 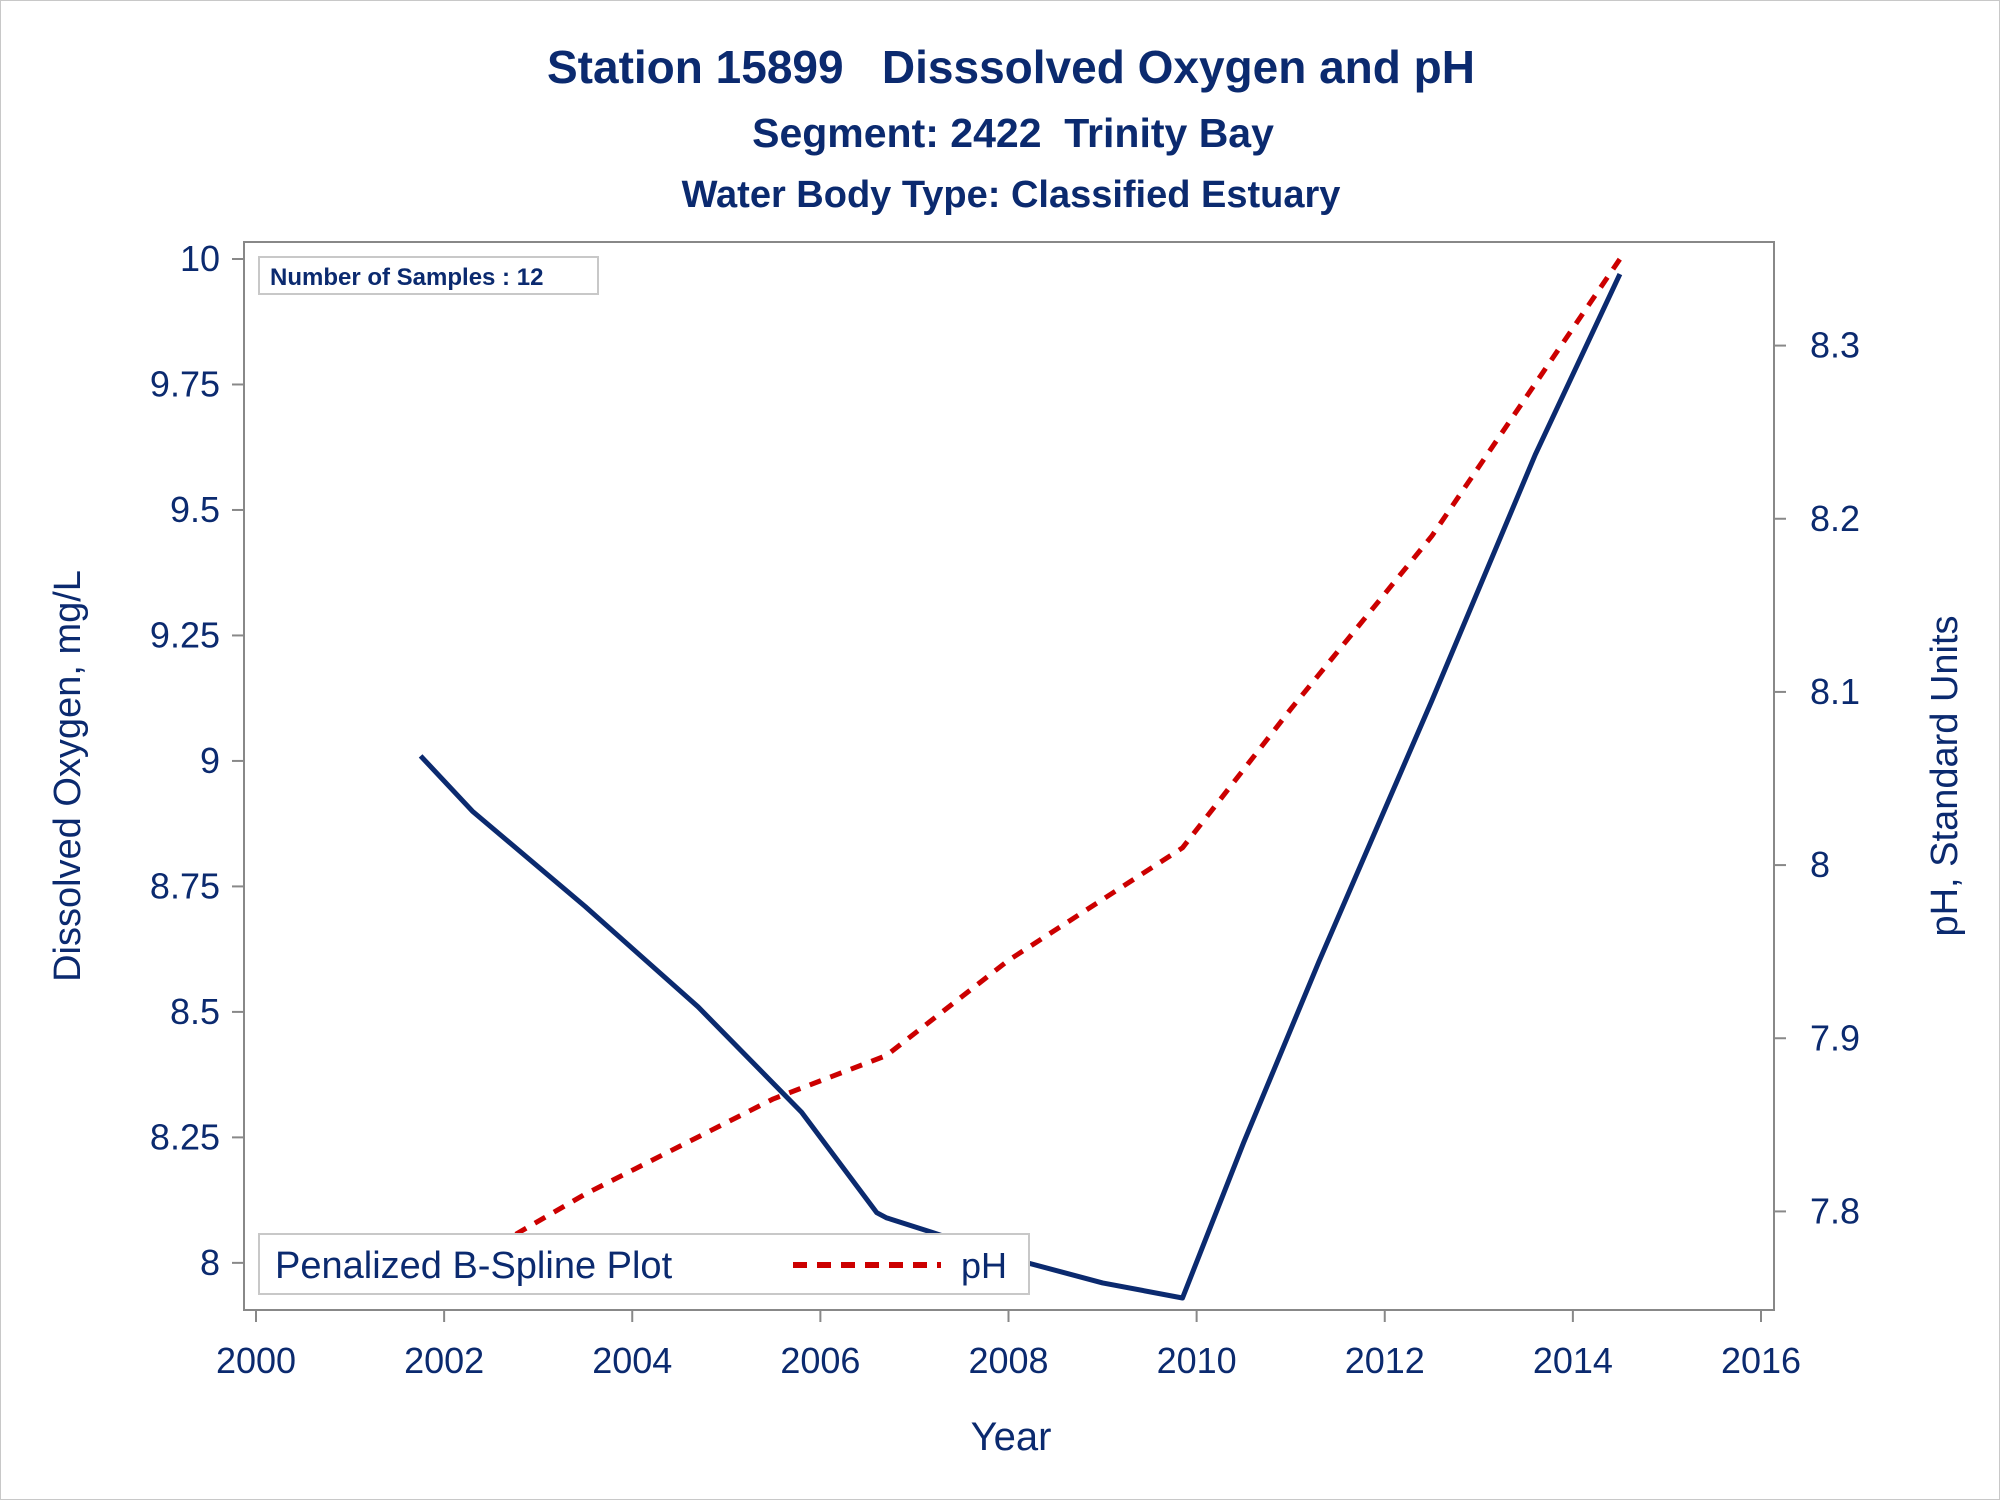 I want to click on x-tick-label: 2002, so click(x=444, y=1360).